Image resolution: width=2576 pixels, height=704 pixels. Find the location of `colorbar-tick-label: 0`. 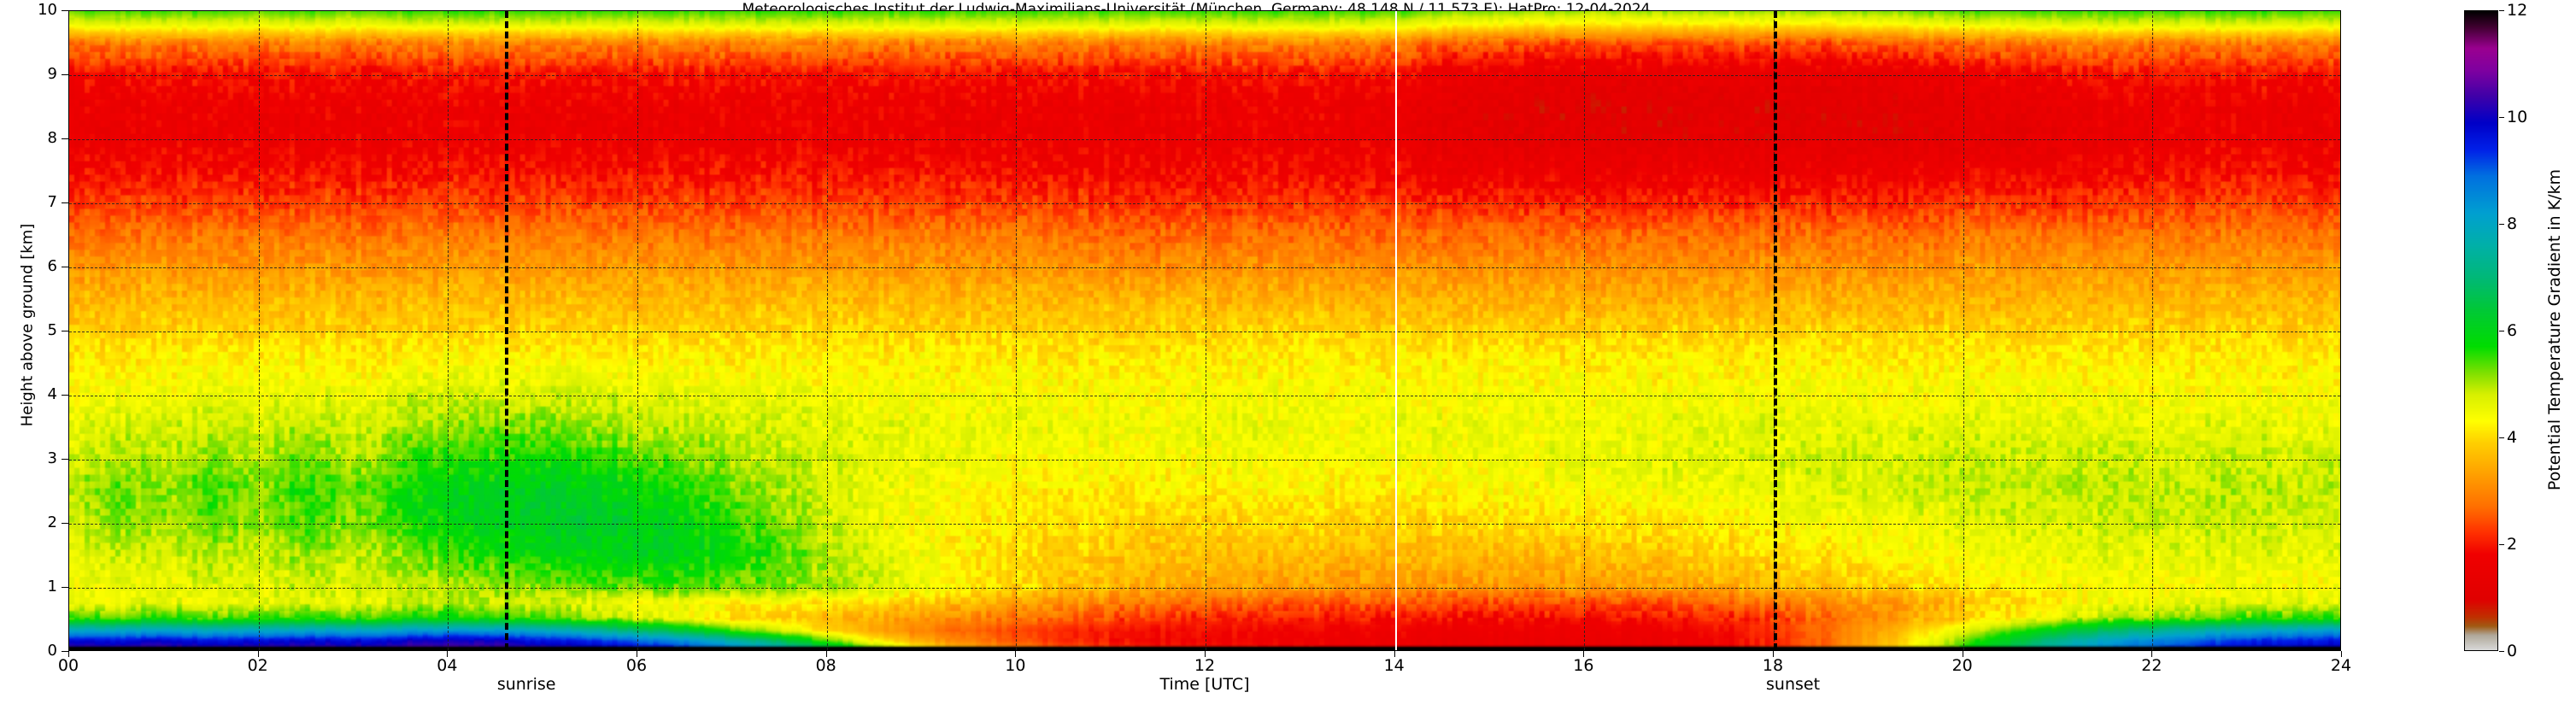

colorbar-tick-label: 0 is located at coordinates (2512, 651).